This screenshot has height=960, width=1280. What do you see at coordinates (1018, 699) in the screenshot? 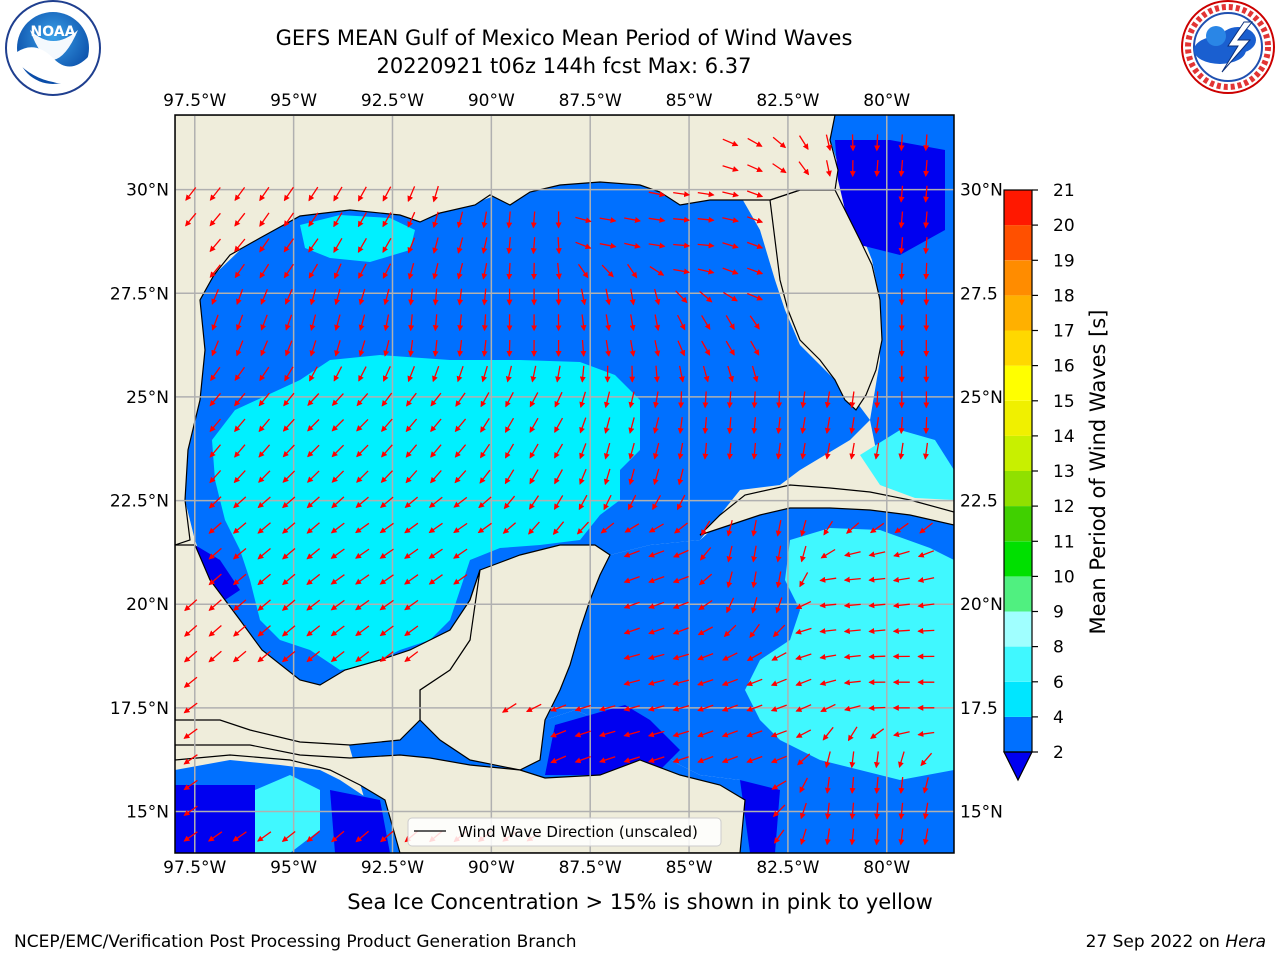
I see `colorbar-segment` at bounding box center [1018, 699].